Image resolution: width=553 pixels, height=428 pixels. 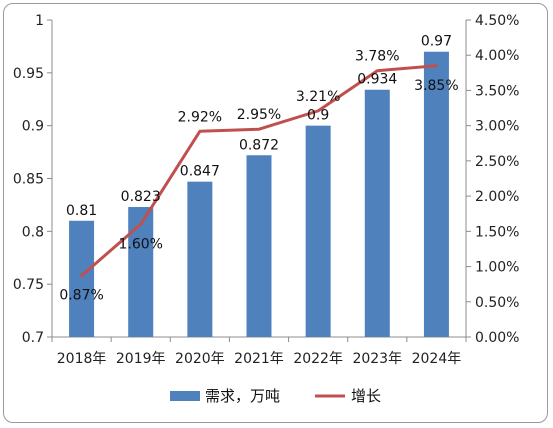 I want to click on left-tick-label: 0.9, so click(x=33, y=127).